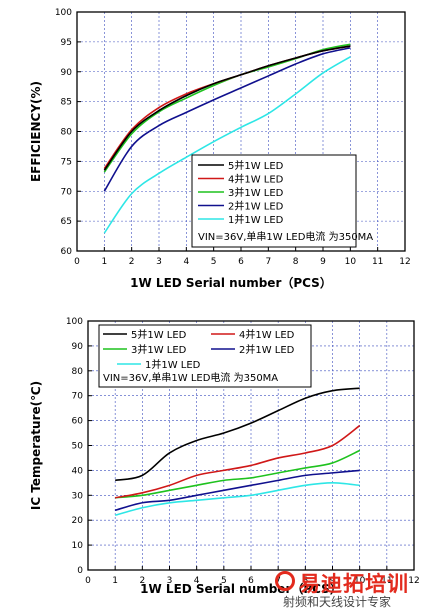 This screenshot has height=610, width=429. I want to click on y-tick-label: 10, so click(78, 546).